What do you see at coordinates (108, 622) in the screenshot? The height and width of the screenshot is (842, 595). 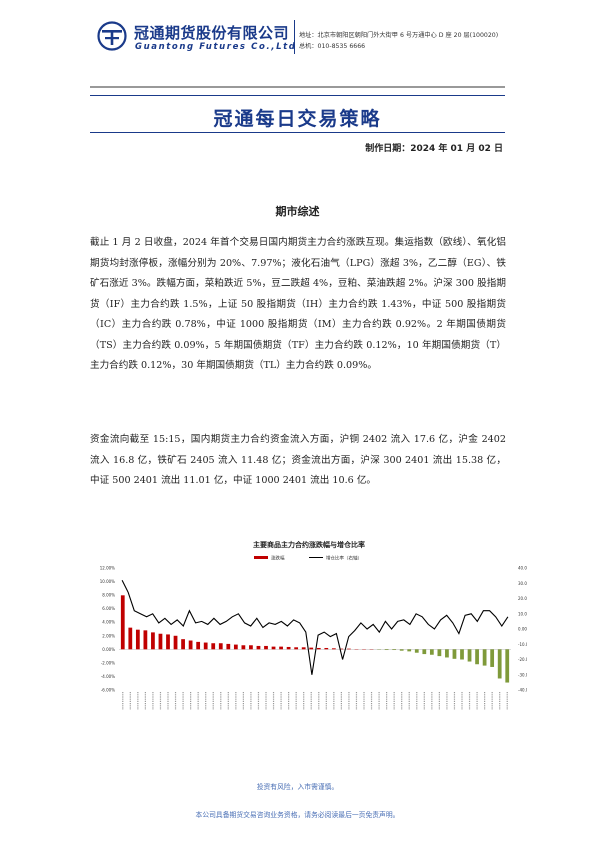 I see `left-axis-tick-label: 4.00%` at bounding box center [108, 622].